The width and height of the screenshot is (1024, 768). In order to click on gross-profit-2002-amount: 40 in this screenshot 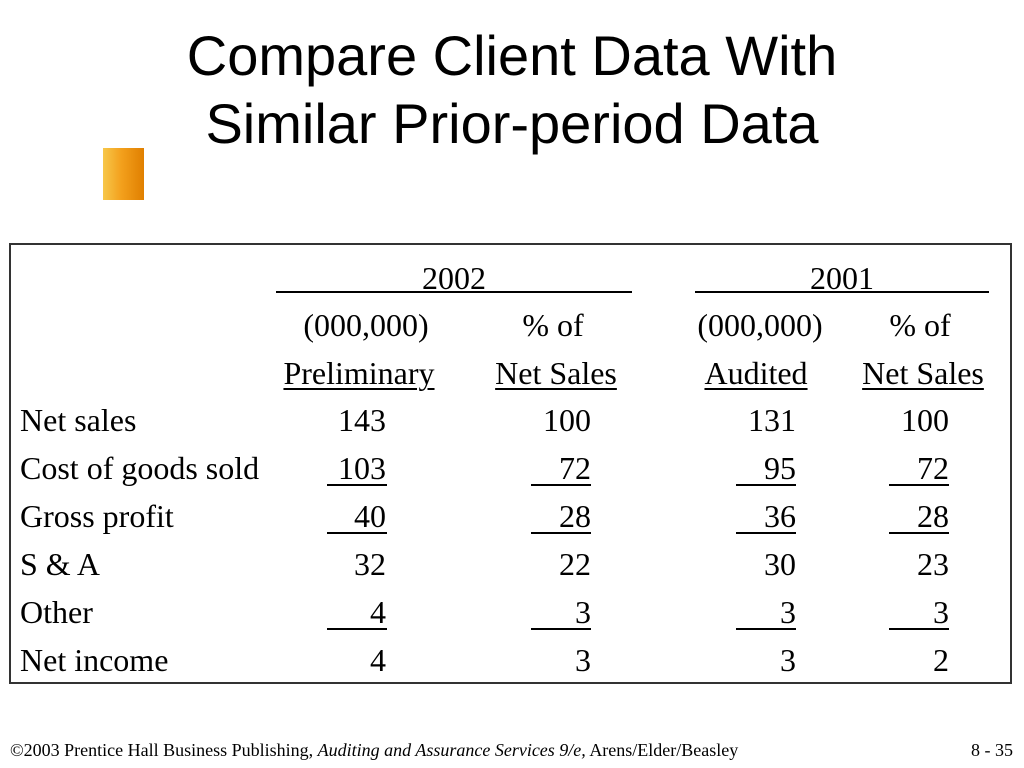, I will do `click(370, 516)`.